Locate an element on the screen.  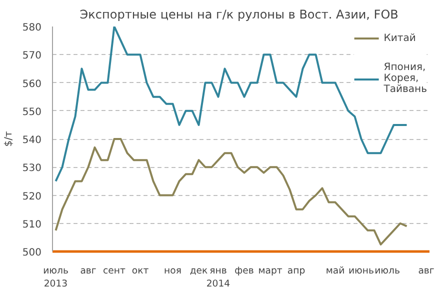
y-tick-label: 520 is located at coordinates (32, 196).